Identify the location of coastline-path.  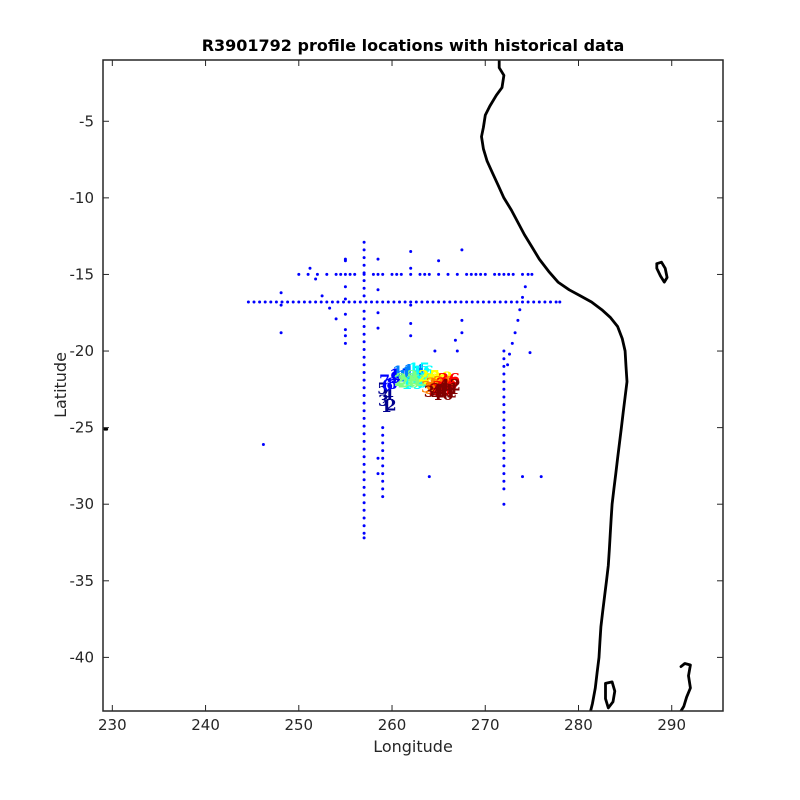
(685, 686).